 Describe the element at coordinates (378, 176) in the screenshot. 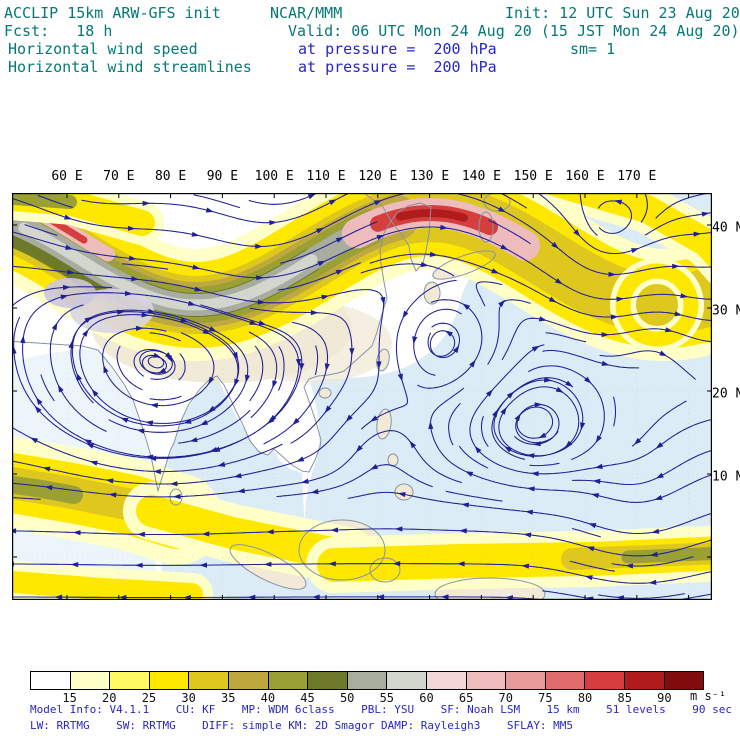

I see `lon-tick-label: 120 E` at that location.